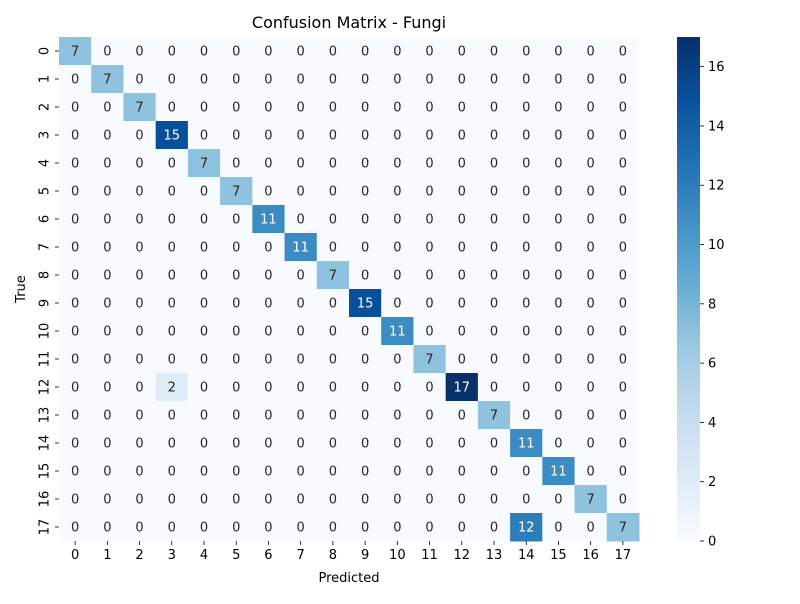 The image size is (800, 604). Describe the element at coordinates (429, 555) in the screenshot. I see `x-tick-label: 11` at that location.